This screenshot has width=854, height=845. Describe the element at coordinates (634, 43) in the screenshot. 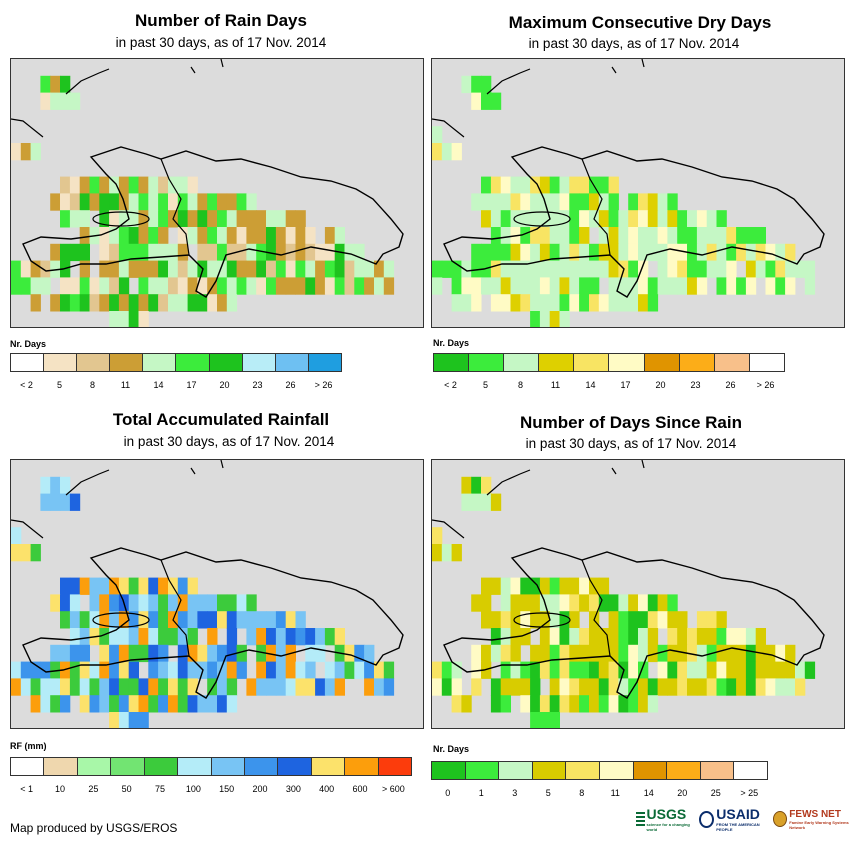

I see `panel-subtitle: in past 30 days, as of 17 Nov. 2014` at that location.